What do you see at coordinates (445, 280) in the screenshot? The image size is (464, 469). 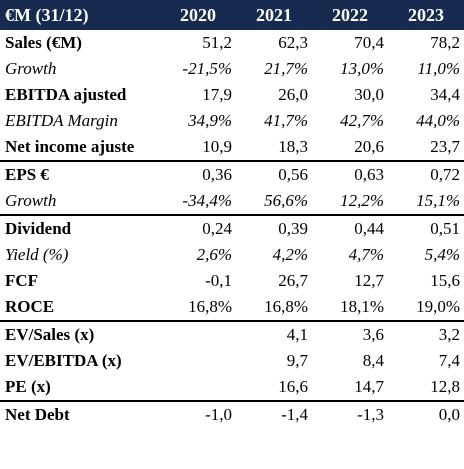 I see `row-value: 15,6` at bounding box center [445, 280].